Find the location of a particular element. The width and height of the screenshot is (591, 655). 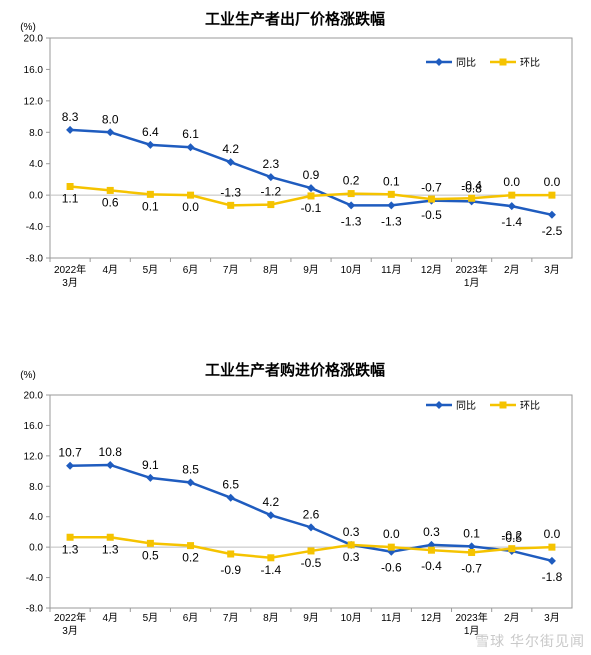

top-y-tick-label: 4.0 is located at coordinates (36, 164).